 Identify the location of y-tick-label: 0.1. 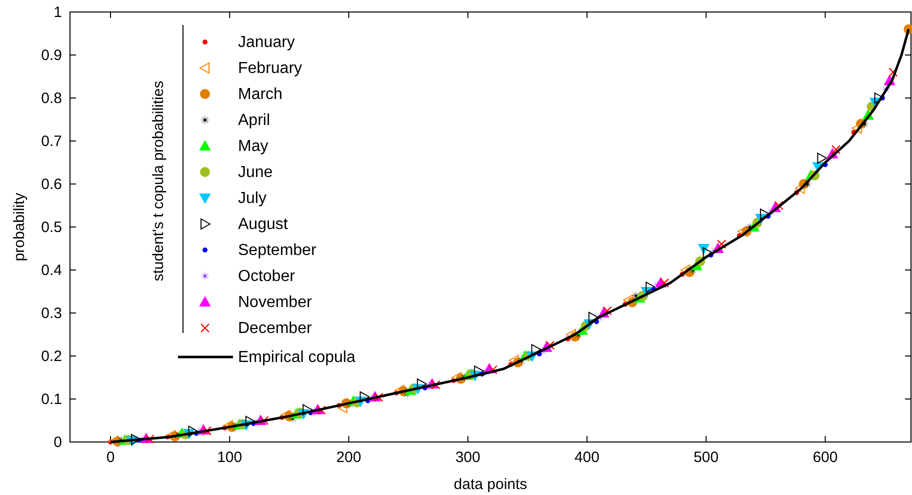
(51, 399).